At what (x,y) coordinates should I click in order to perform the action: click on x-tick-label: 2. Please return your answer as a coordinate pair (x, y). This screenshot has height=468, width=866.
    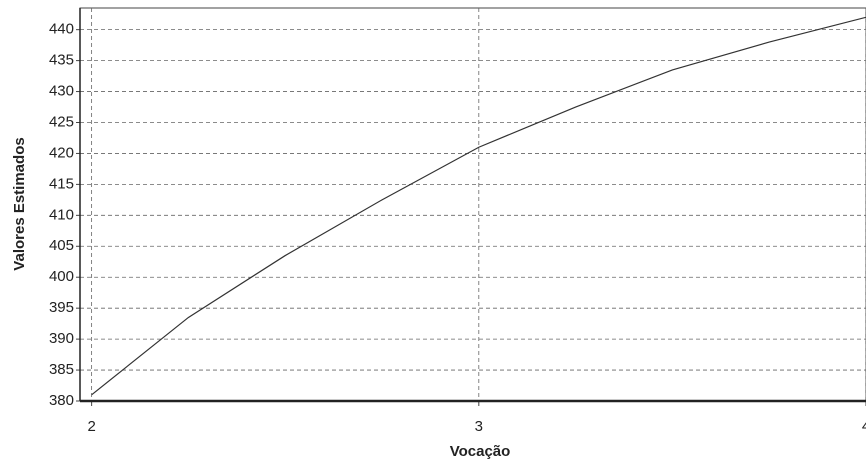
    Looking at the image, I should click on (91, 426).